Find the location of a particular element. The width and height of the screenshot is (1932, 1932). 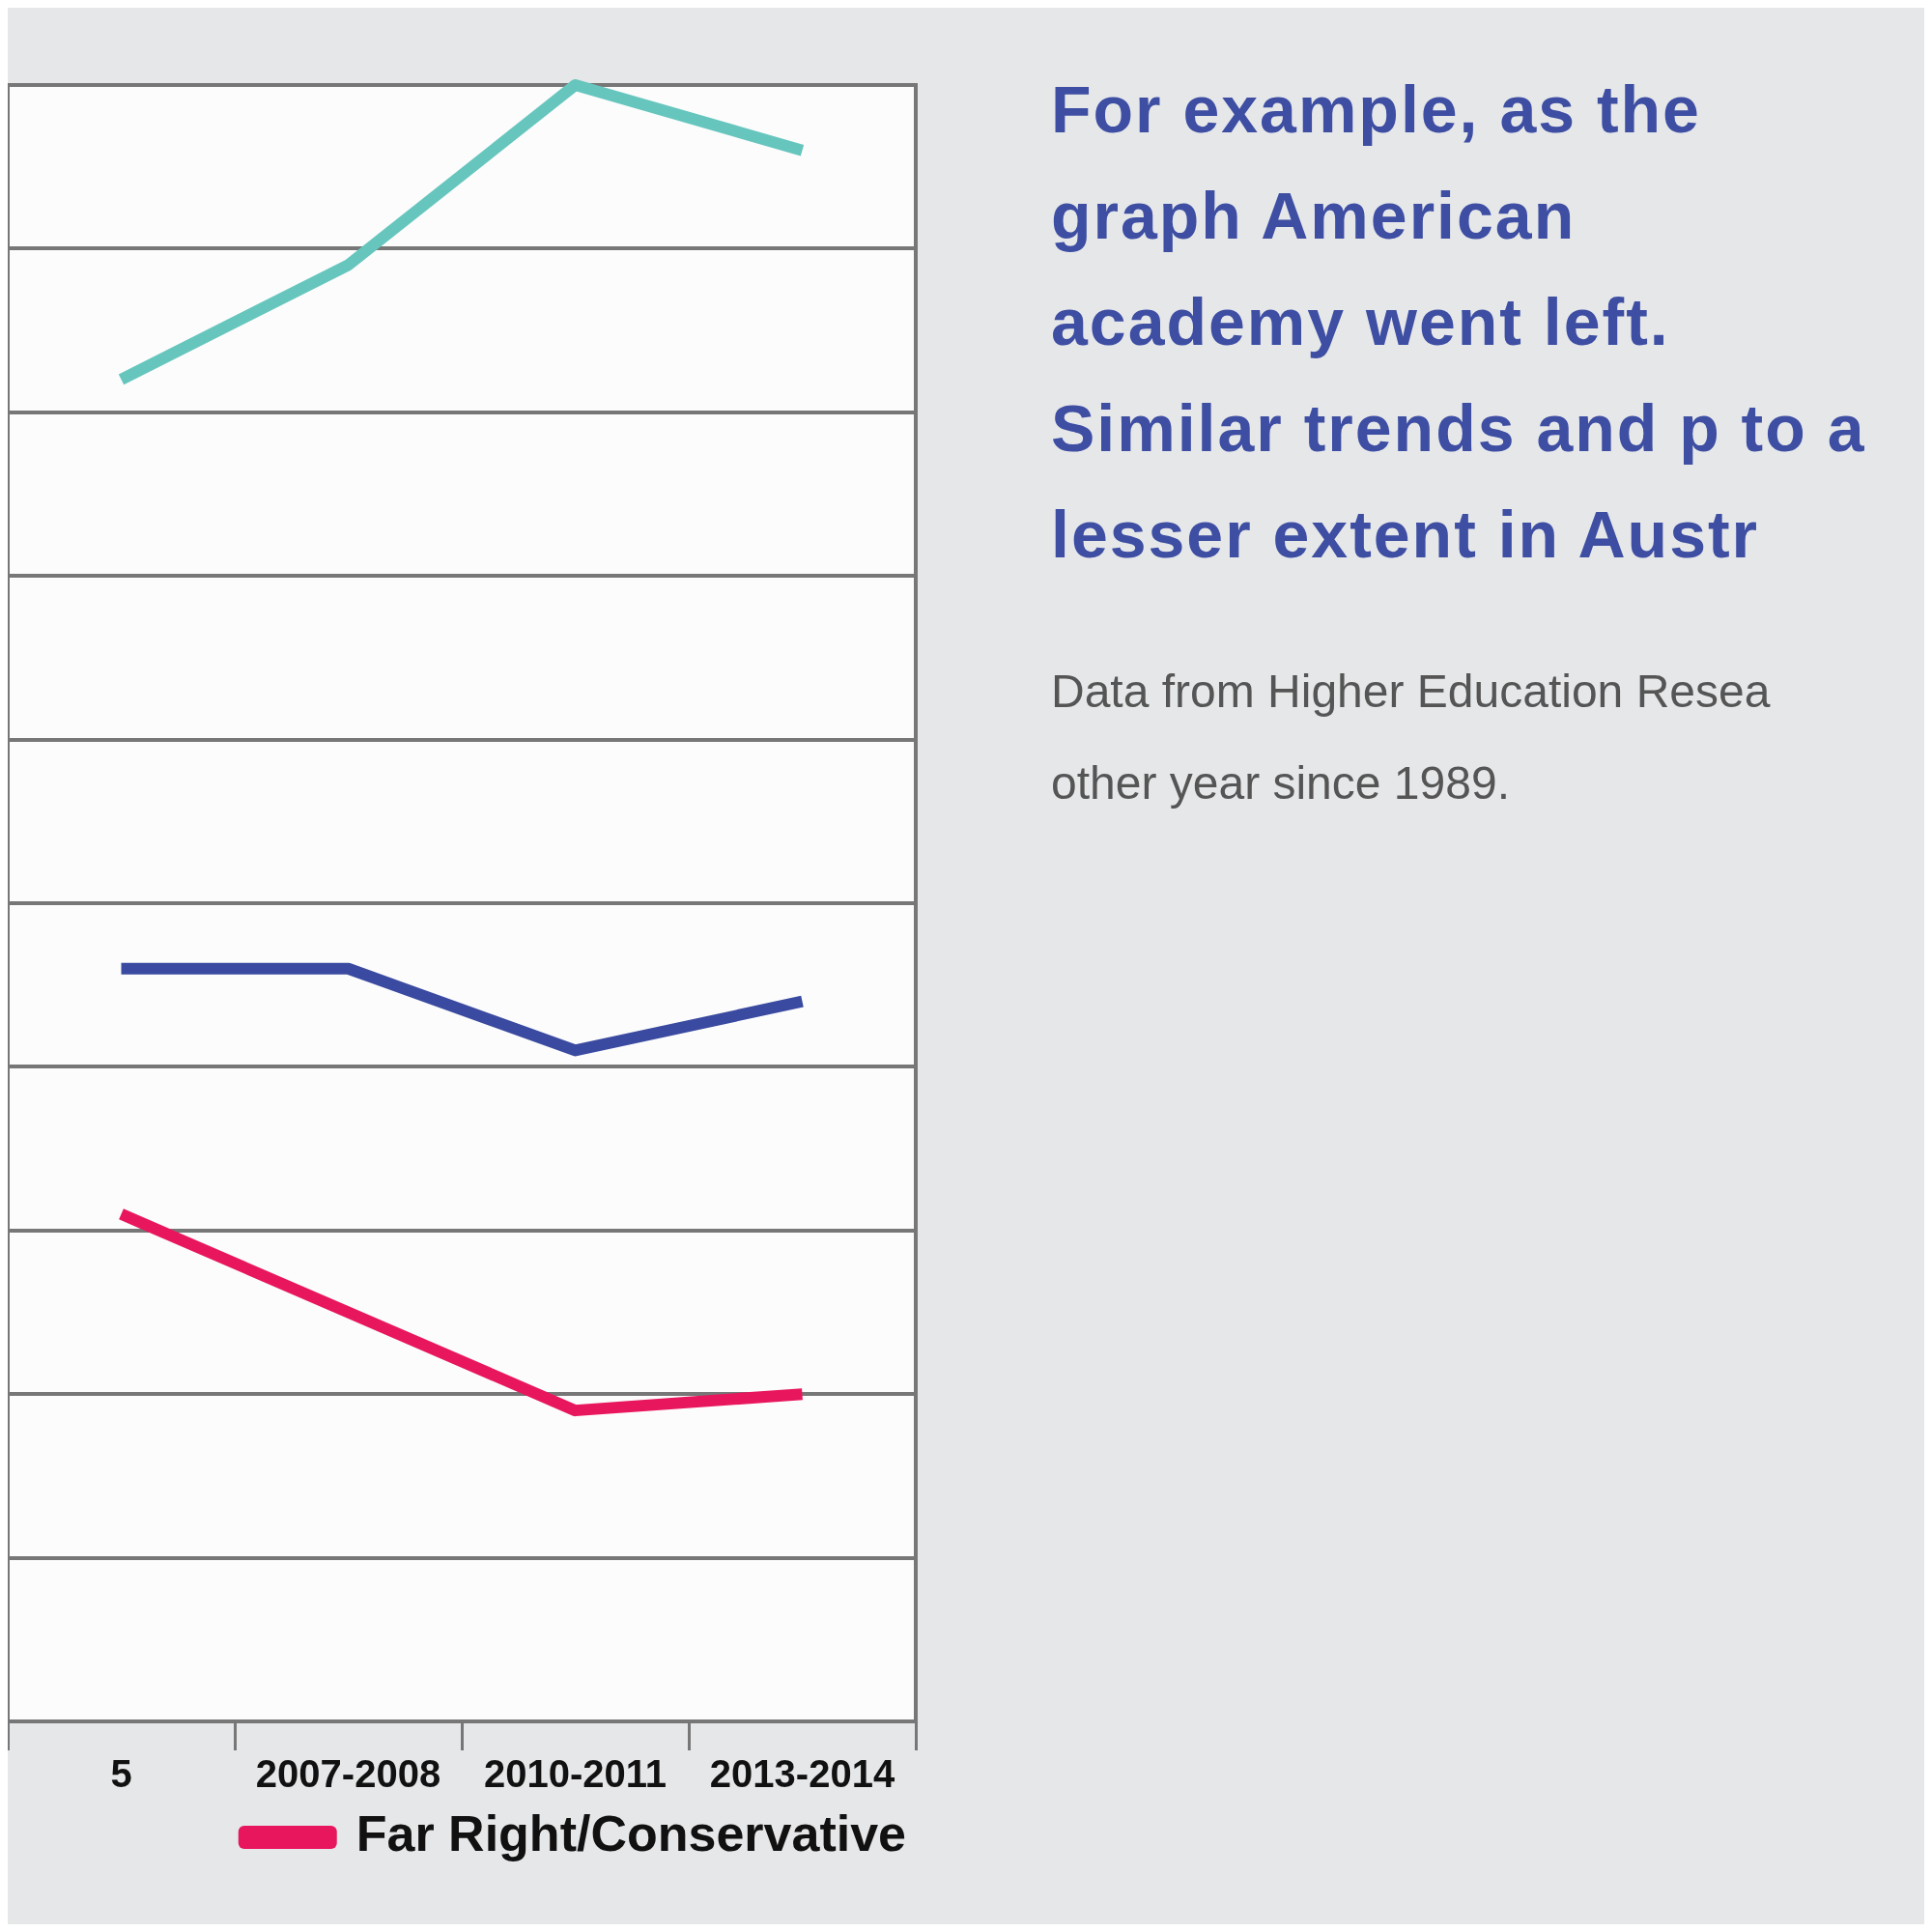

text: Data from Higher Education Resea other year since 1989. is located at coordinates (1411, 737).